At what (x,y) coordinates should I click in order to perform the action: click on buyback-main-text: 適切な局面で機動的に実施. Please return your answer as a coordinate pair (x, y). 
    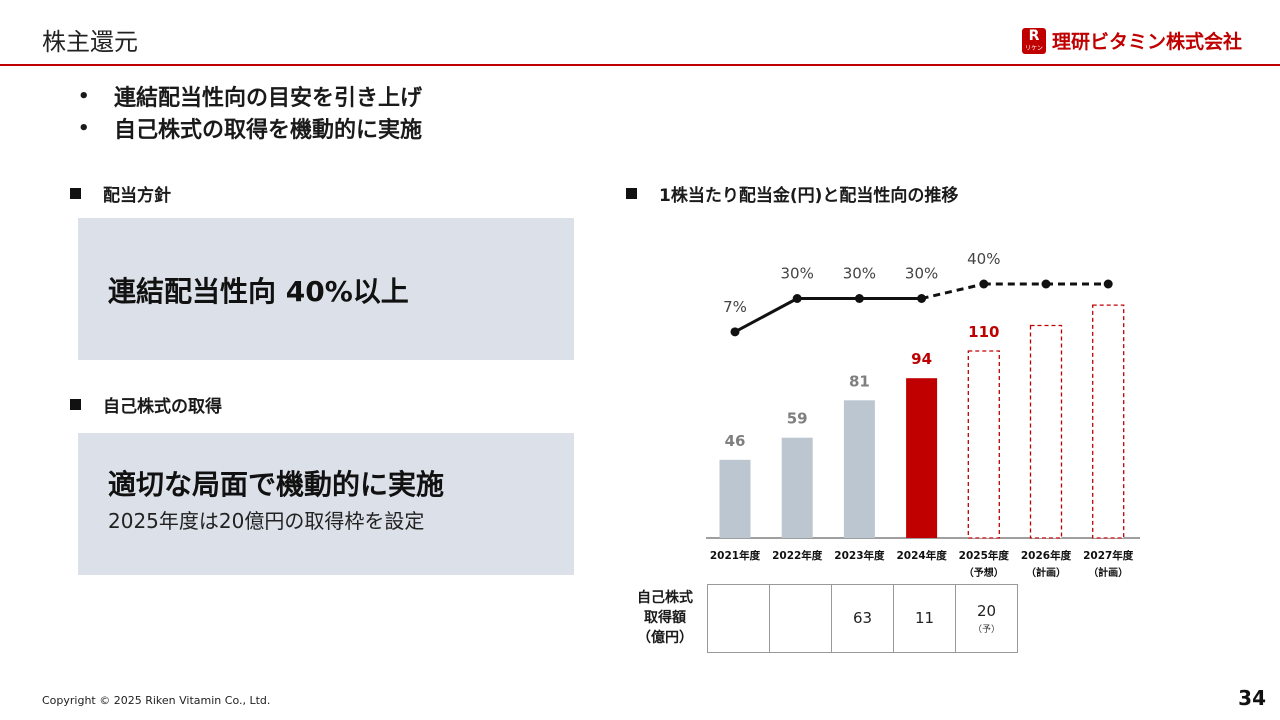
    Looking at the image, I should click on (276, 484).